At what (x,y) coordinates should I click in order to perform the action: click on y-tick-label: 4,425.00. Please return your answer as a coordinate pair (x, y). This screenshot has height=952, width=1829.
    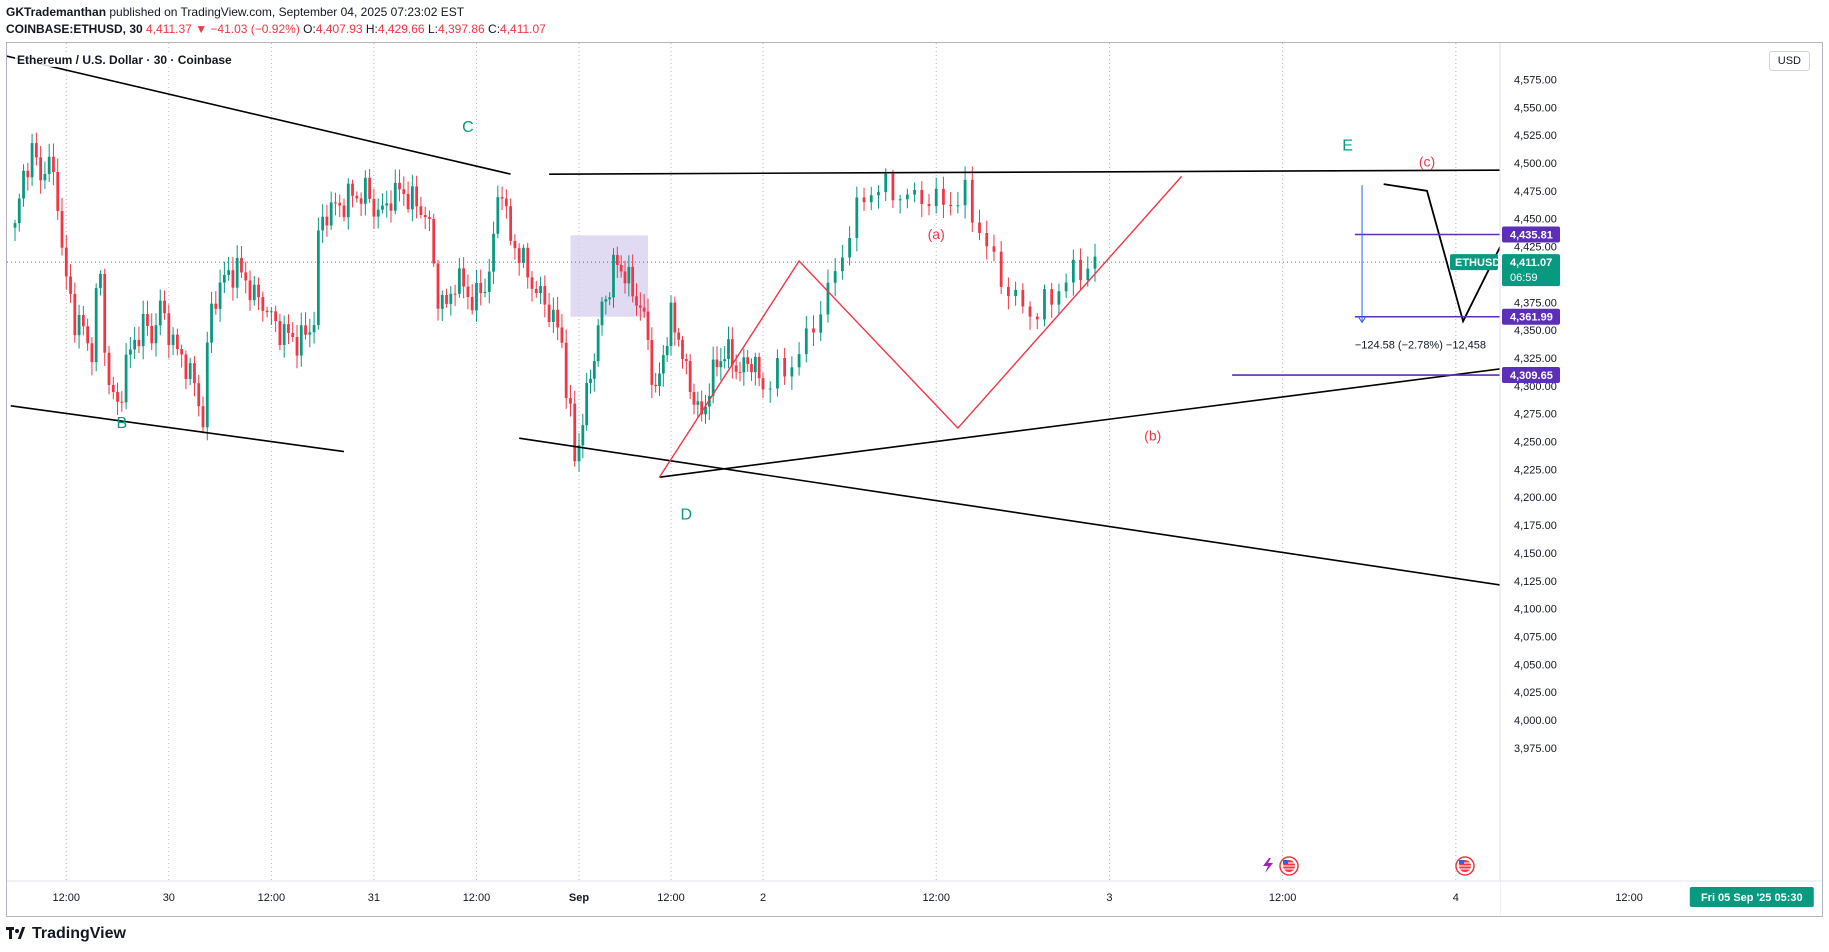
    Looking at the image, I should click on (1535, 248).